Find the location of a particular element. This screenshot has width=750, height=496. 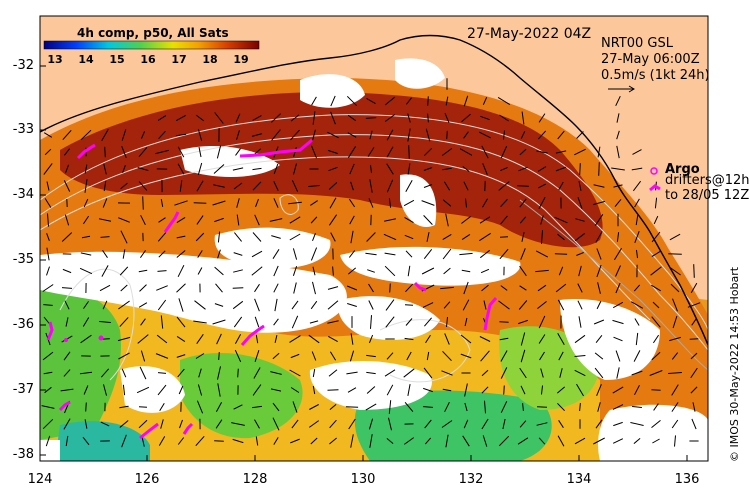

colorbar-gradient is located at coordinates (151, 45).